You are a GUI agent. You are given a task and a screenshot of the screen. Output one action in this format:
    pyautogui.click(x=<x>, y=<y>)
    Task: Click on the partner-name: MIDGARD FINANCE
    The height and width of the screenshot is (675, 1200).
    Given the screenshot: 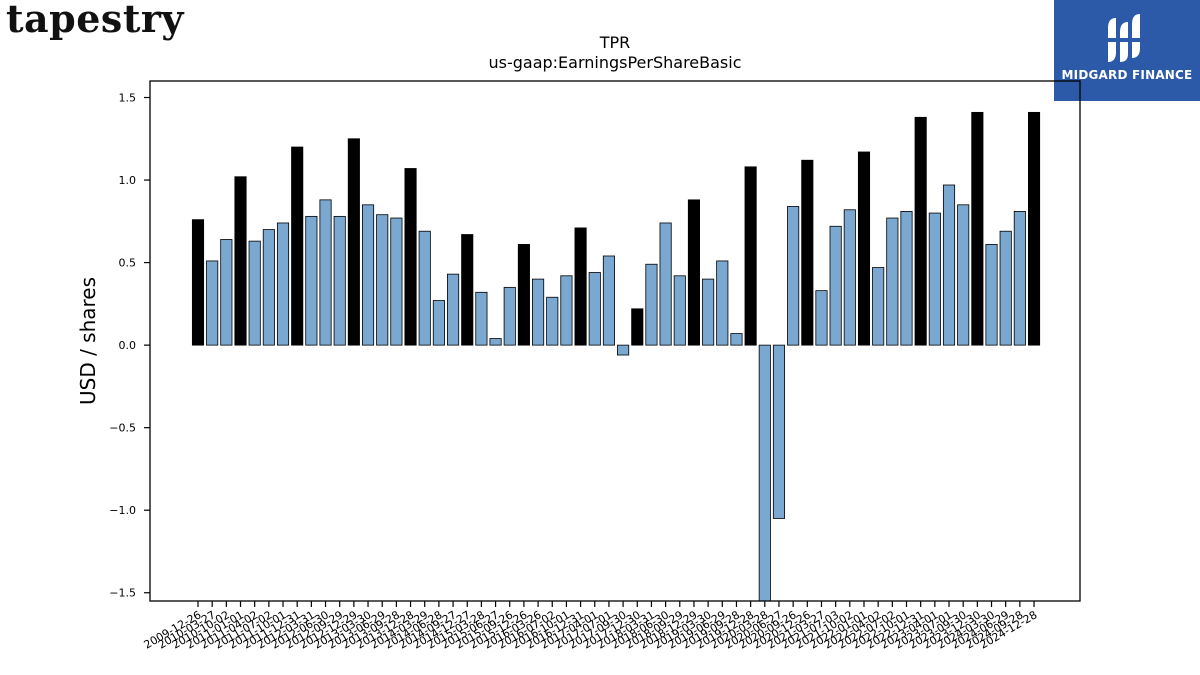 What is the action you would take?
    pyautogui.click(x=1127, y=75)
    